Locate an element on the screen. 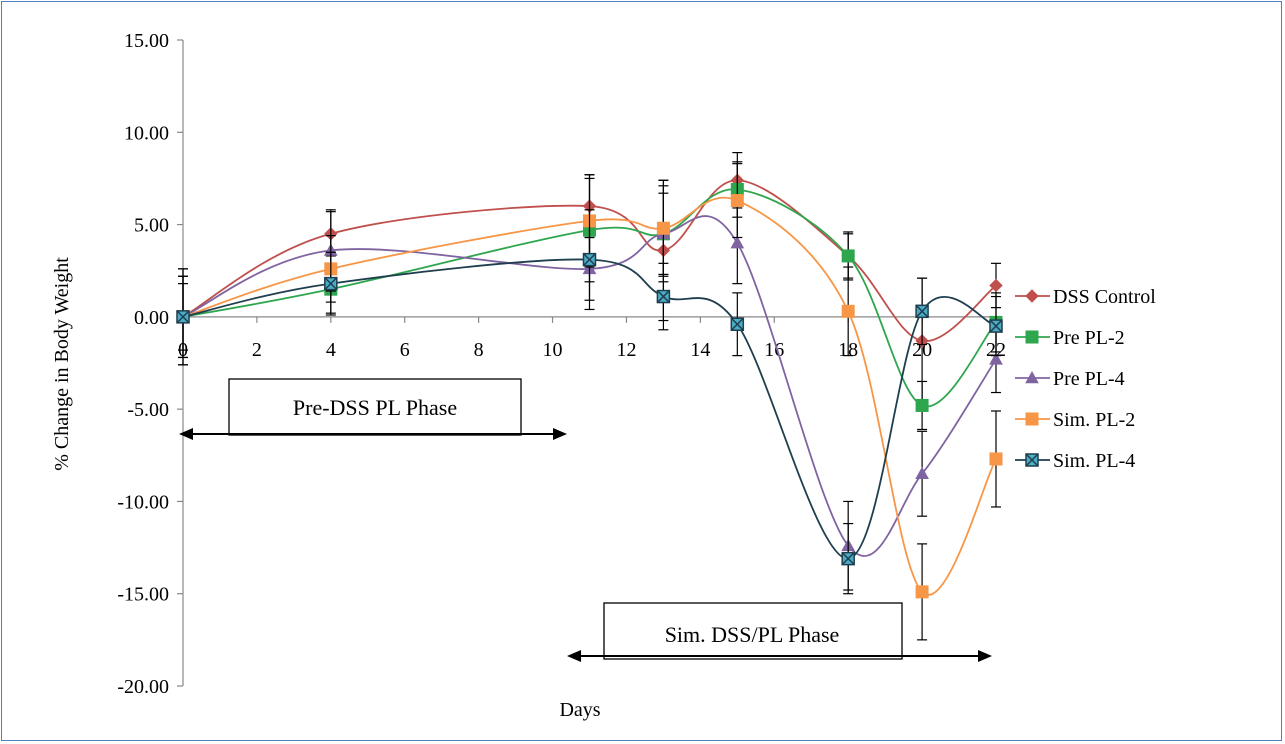  phase-box-sim is located at coordinates (753, 631).